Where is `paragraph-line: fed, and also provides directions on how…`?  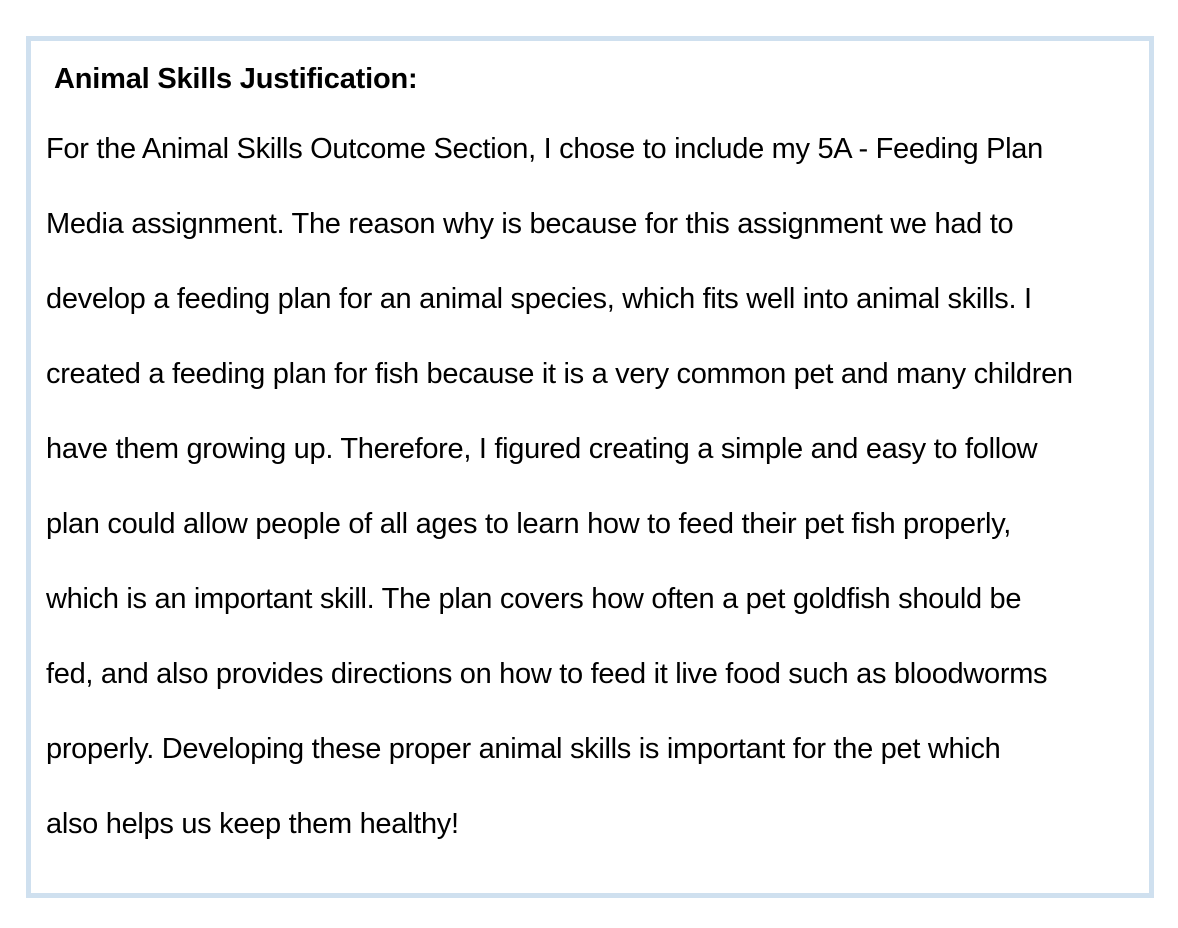
paragraph-line: fed, and also provides directions on how… is located at coordinates (547, 674).